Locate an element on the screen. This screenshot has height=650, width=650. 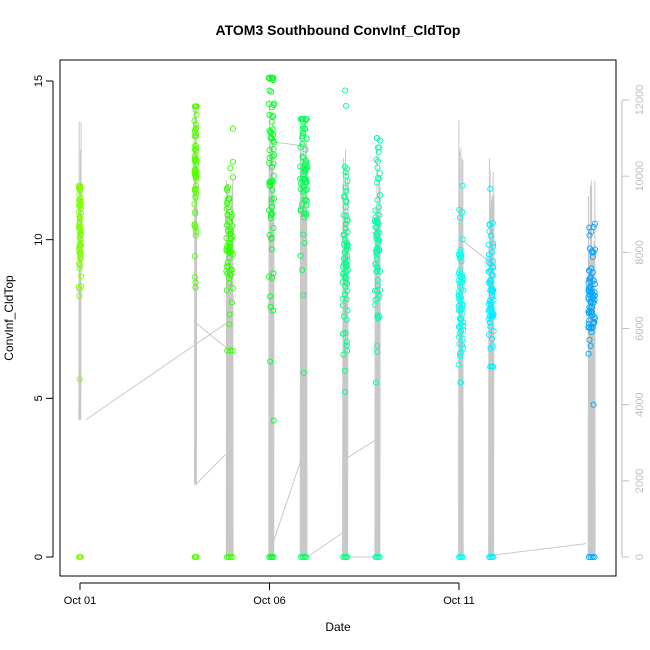
x-axis-label: Date is located at coordinates (338, 627).